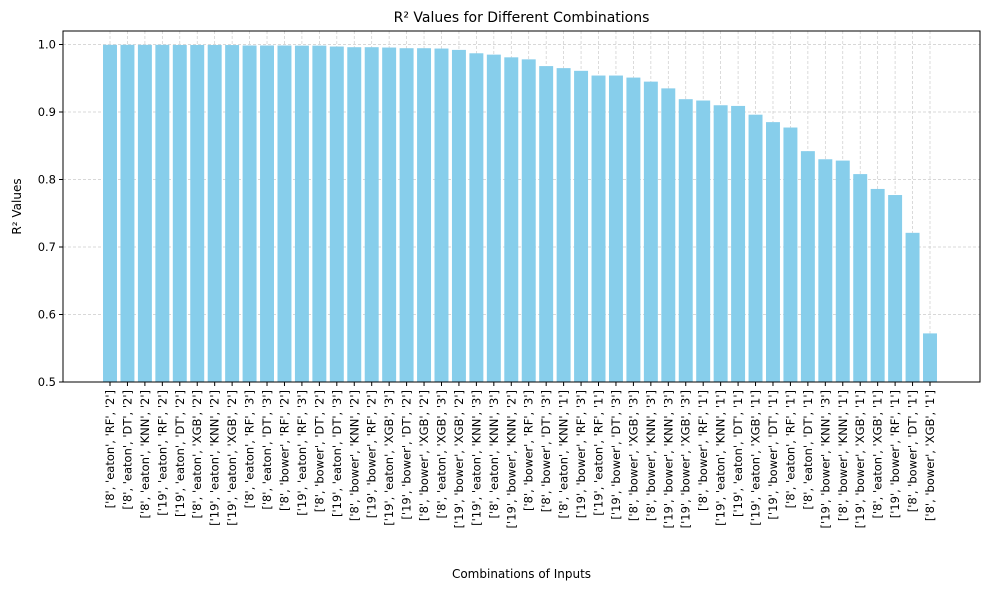  What do you see at coordinates (703, 450) in the screenshot?
I see `x-tick-label: ['8', 'bower', 'RF', '1']` at bounding box center [703, 450].